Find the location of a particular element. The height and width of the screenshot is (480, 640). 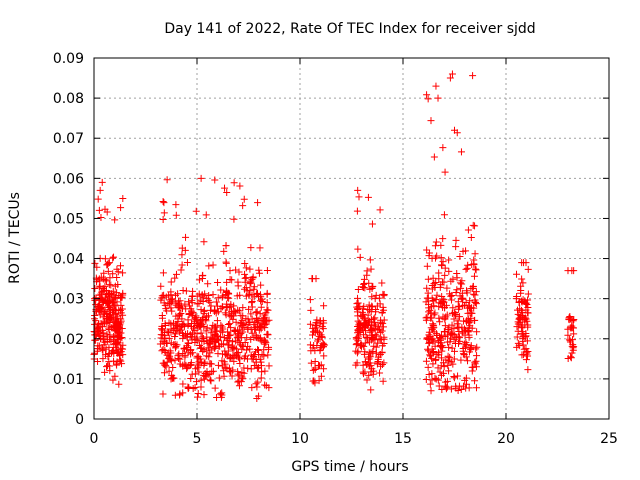

y-tick-label: 0.06 is located at coordinates (68, 179).